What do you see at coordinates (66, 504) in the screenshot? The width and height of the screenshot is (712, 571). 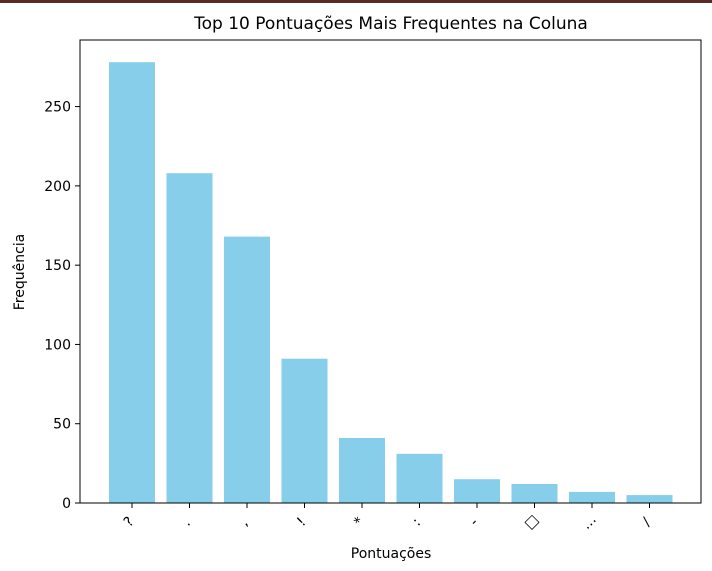 I see `y-tick-label-0: 0` at bounding box center [66, 504].